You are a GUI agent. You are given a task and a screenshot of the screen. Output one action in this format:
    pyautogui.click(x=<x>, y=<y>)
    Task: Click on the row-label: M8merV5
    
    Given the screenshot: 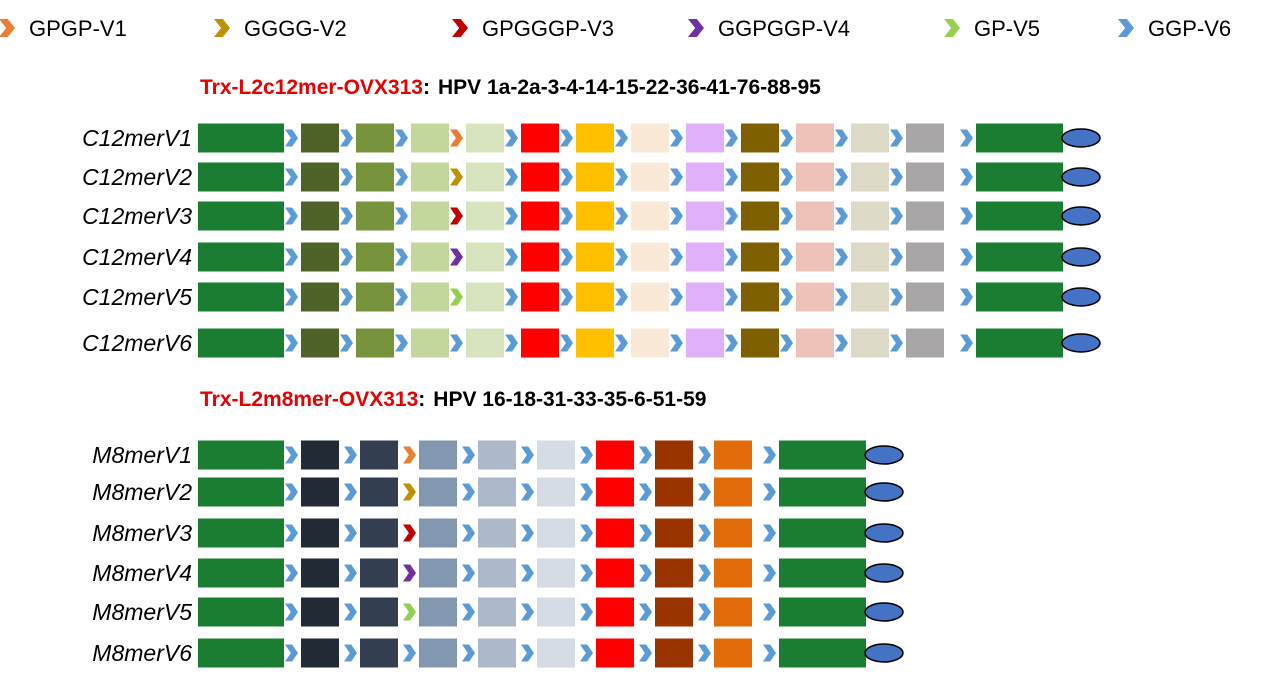 What is the action you would take?
    pyautogui.click(x=142, y=612)
    